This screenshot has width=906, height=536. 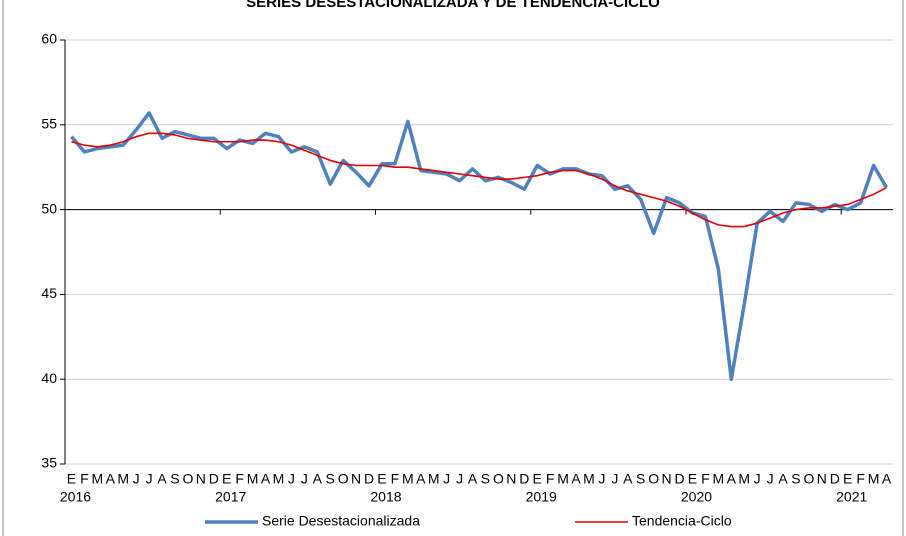 What do you see at coordinates (696, 497) in the screenshot?
I see `x-year-label: 2020` at bounding box center [696, 497].